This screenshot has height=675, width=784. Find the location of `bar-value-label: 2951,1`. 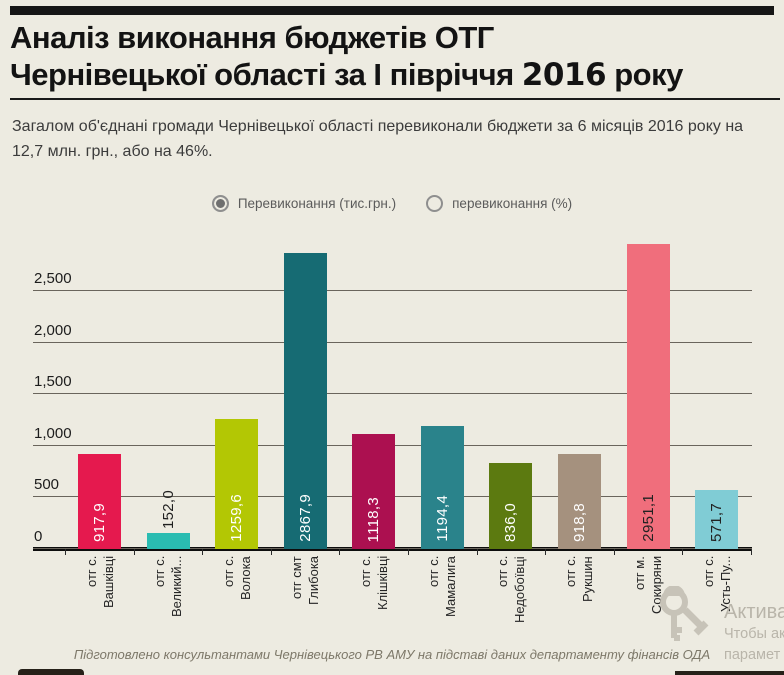

bar-value-label: 2951,1 is located at coordinates (648, 518).